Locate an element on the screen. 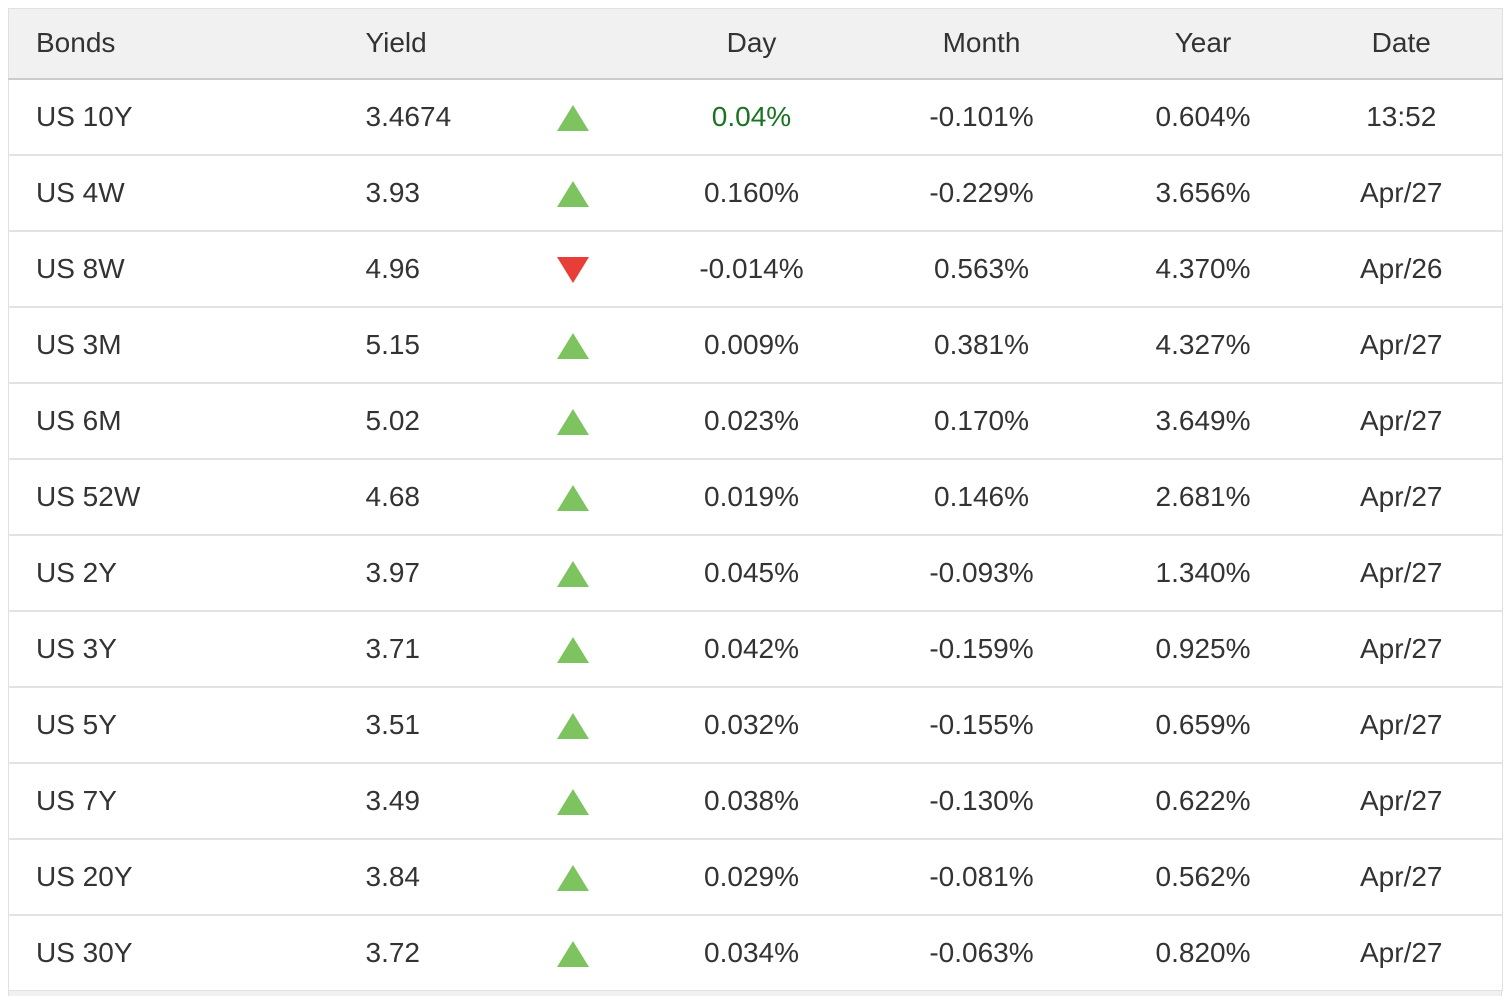 This screenshot has height=1004, width=1510. bond-yield: 4.96 is located at coordinates (433, 268).